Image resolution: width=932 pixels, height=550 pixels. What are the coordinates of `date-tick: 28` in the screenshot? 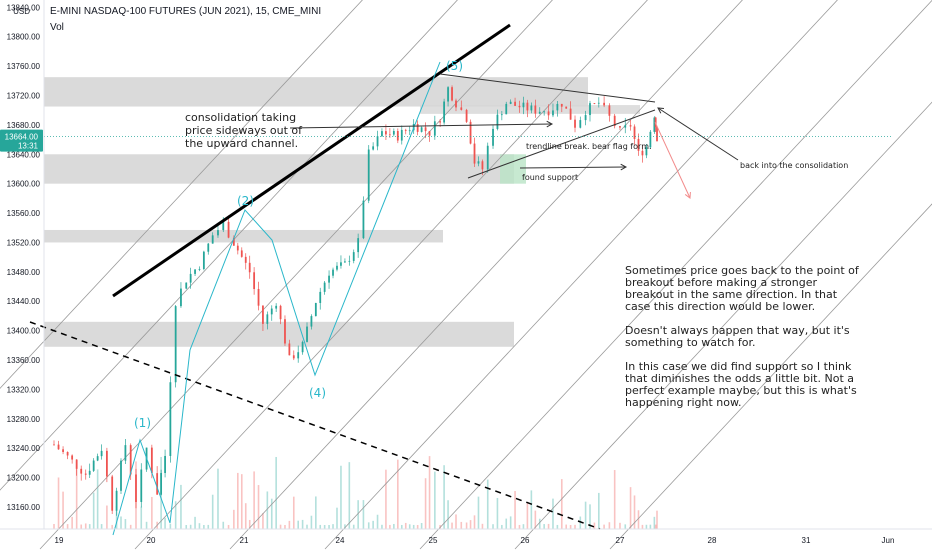 It's located at (712, 540).